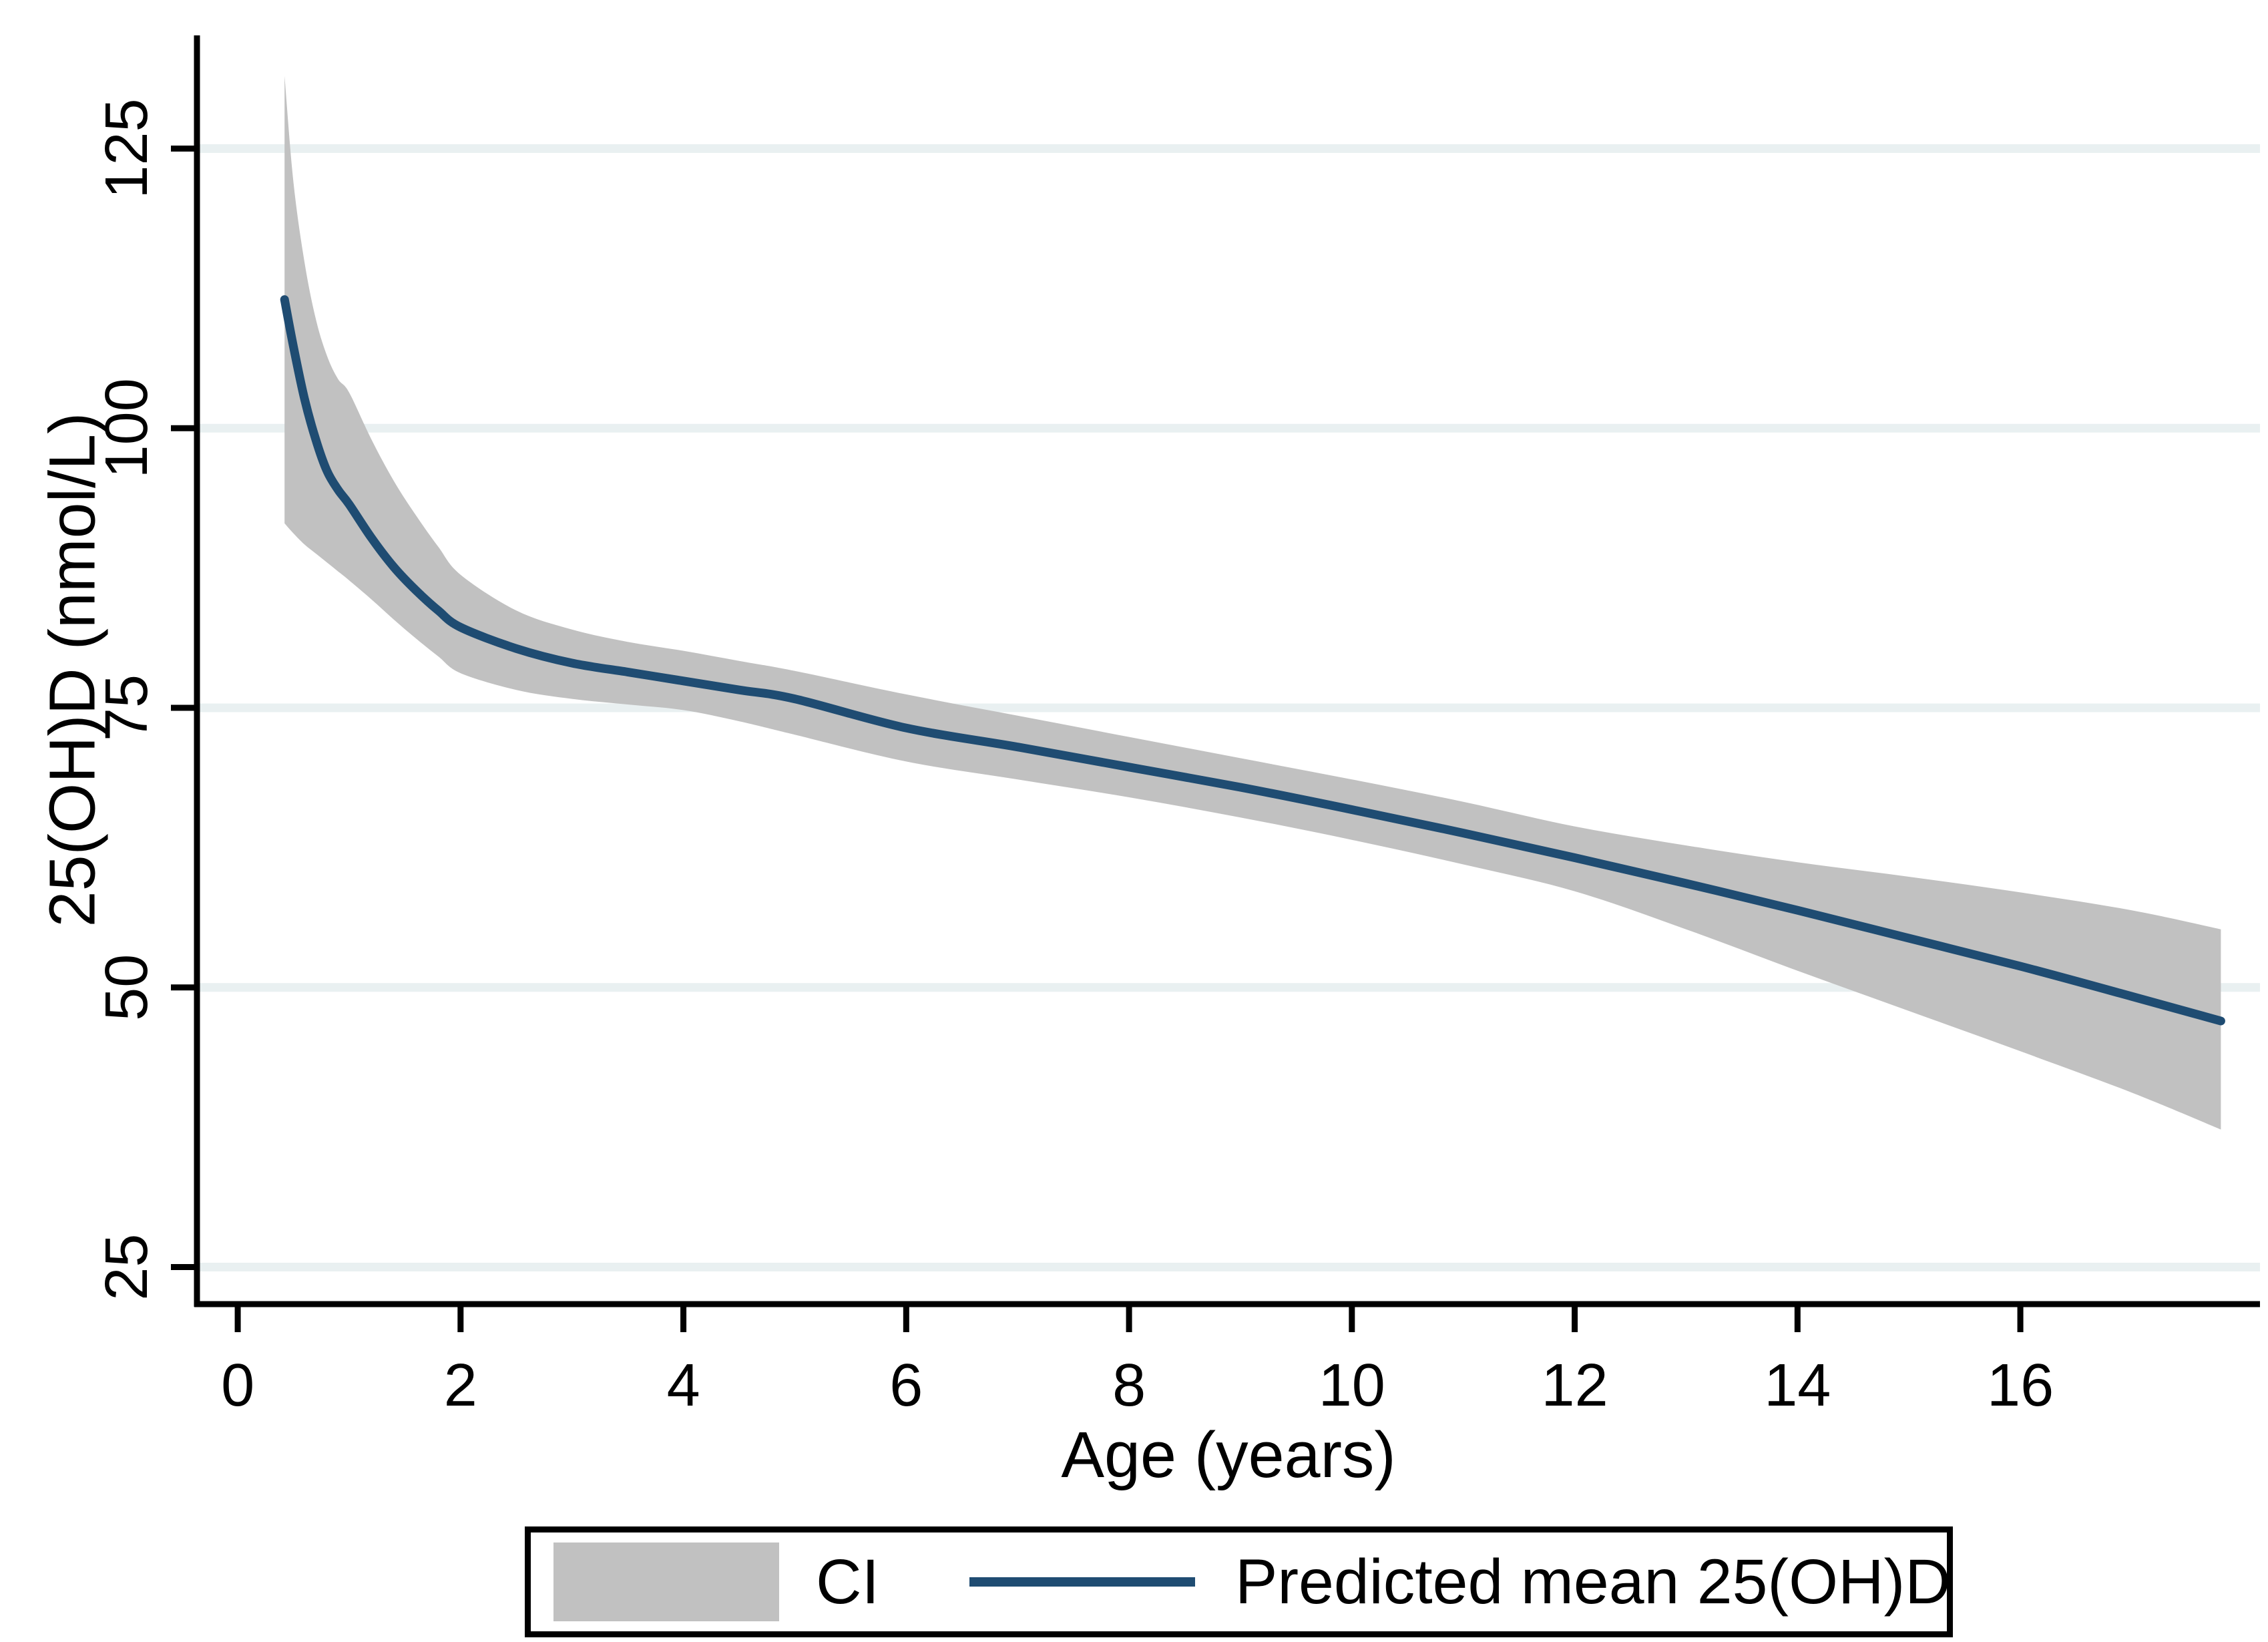 The height and width of the screenshot is (1642, 2268). I want to click on legend-ci-swatch, so click(666, 1582).